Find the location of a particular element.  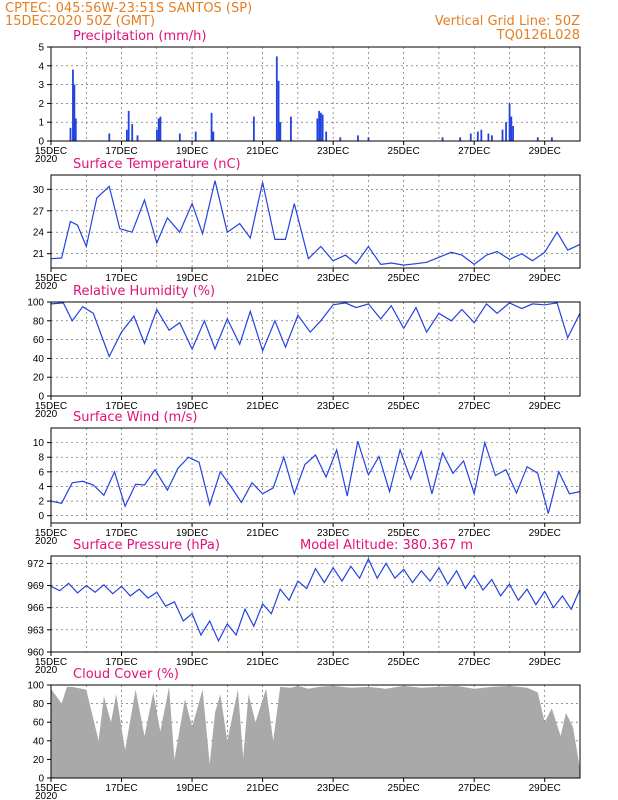

surface-temperature-xtick-label: 23DEC is located at coordinates (333, 278).